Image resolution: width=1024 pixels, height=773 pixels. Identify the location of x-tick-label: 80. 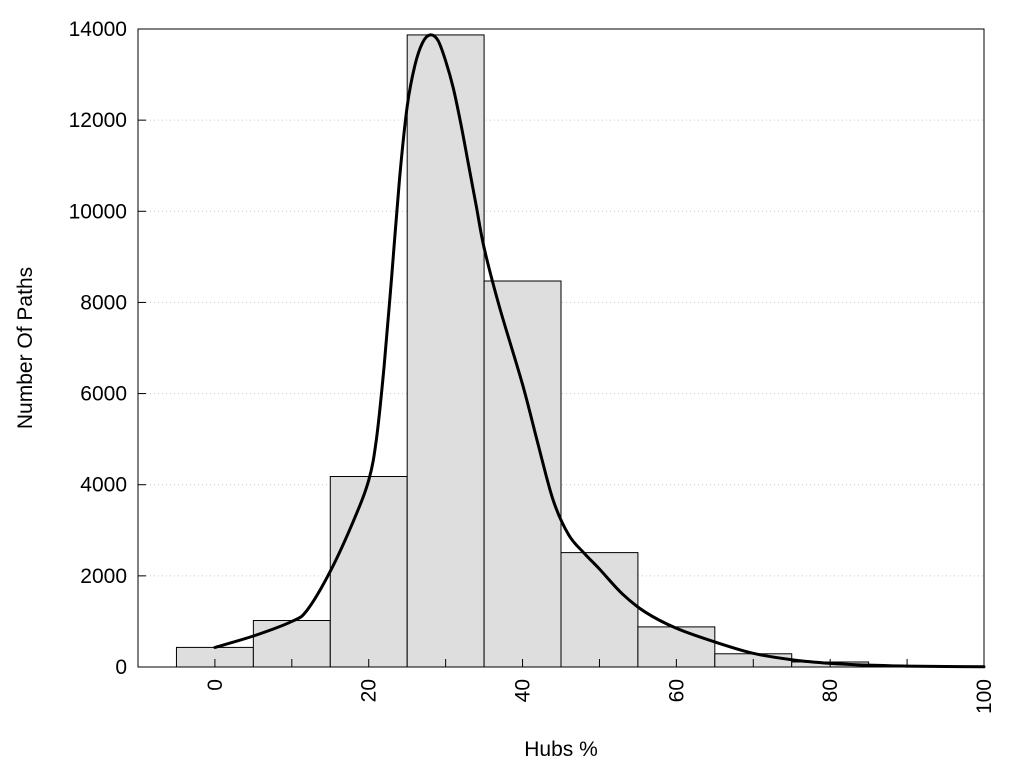
(830, 690).